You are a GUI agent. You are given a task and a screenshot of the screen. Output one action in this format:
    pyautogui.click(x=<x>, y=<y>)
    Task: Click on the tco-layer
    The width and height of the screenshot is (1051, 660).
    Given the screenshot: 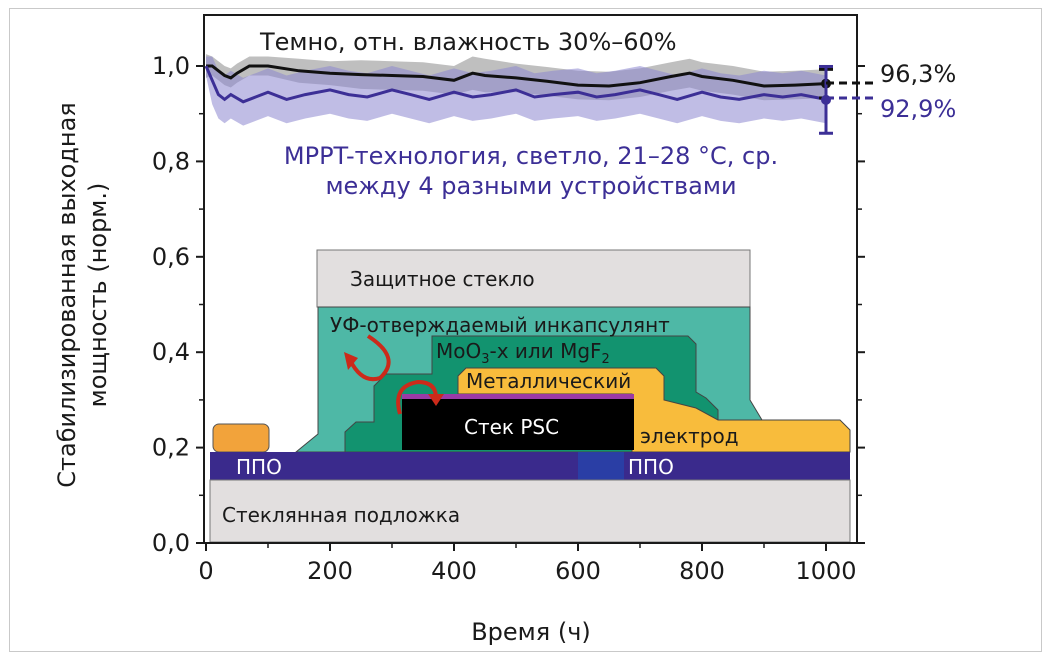 What is the action you would take?
    pyautogui.click(x=530, y=466)
    